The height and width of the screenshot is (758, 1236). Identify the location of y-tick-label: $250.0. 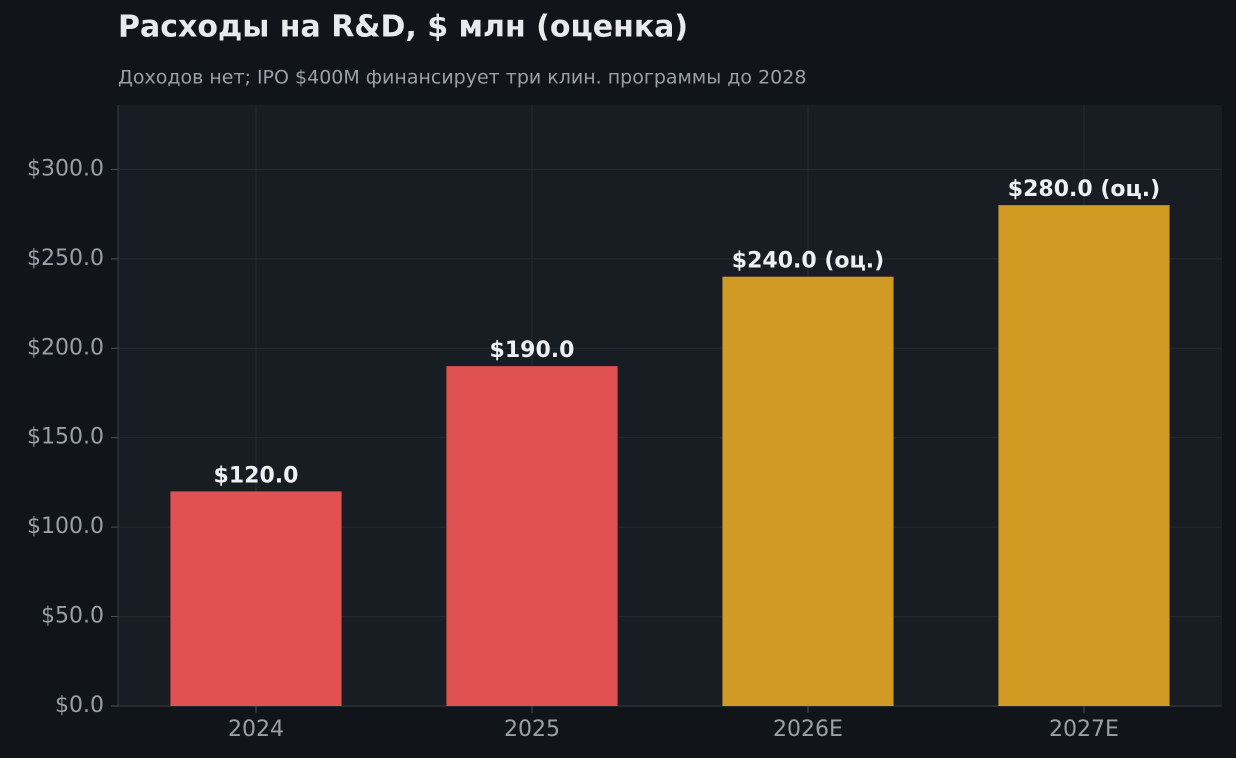
(65, 258).